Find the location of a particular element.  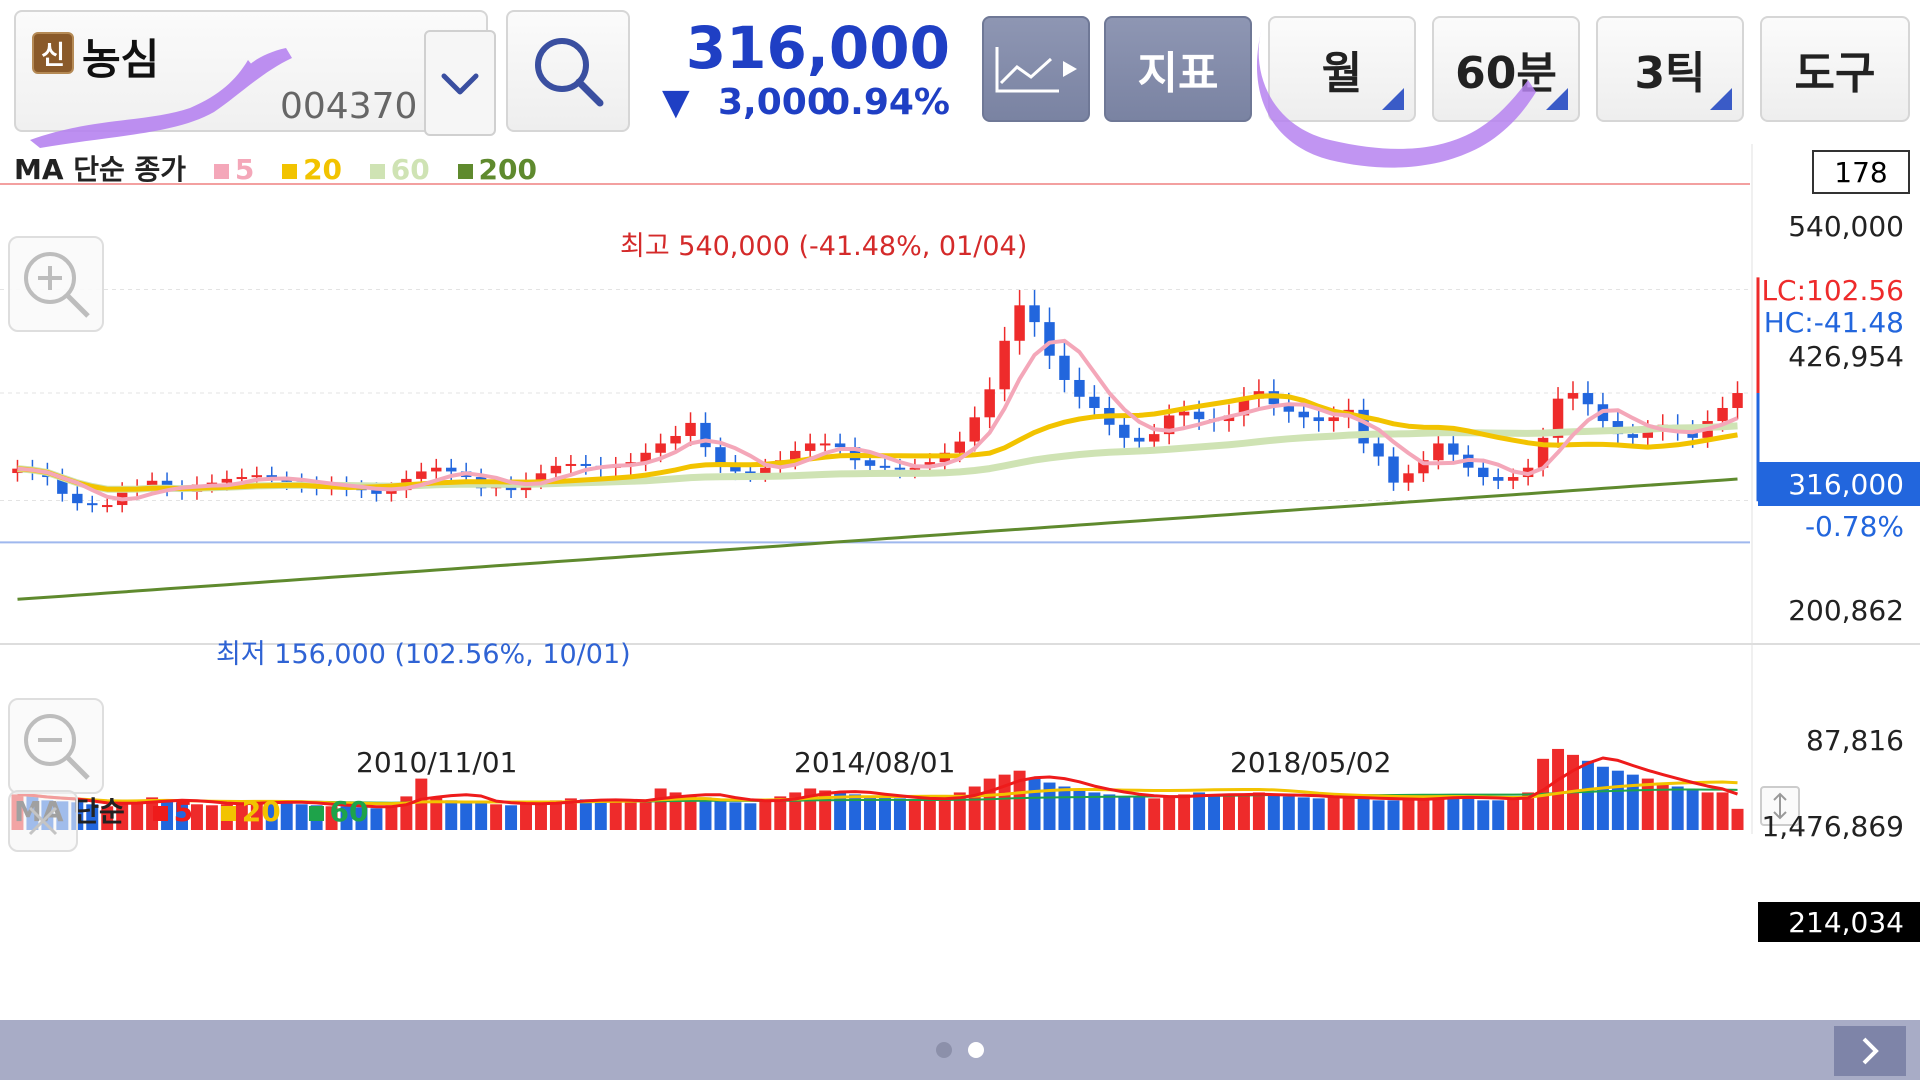

ribbon-decoration is located at coordinates (783, 98).